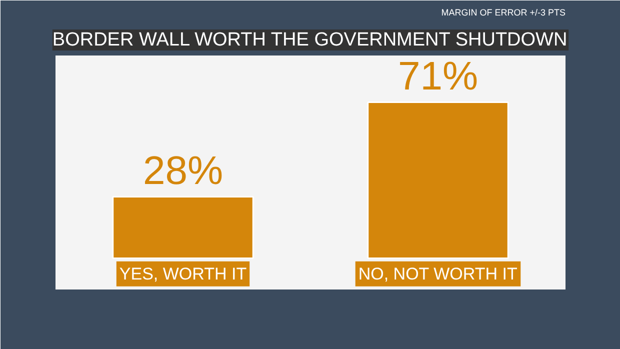  What do you see at coordinates (438, 274) in the screenshot?
I see `x-tick-label: NO, NOT WORTH IT` at bounding box center [438, 274].